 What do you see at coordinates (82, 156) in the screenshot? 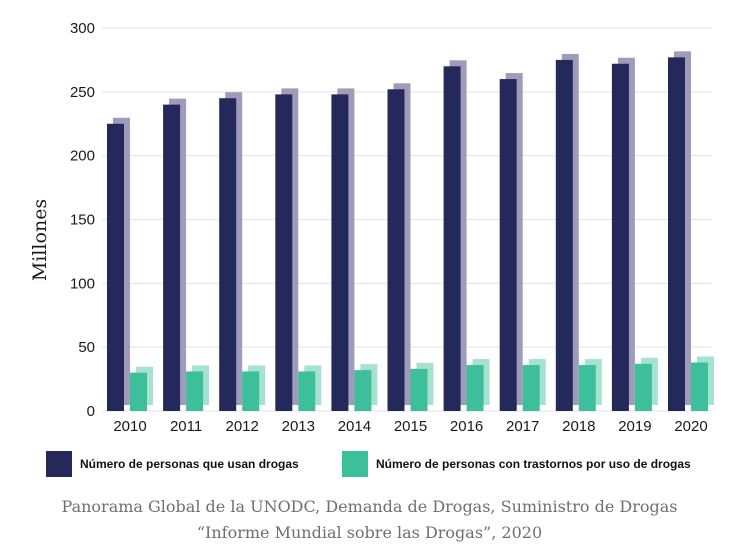
I see `y-tick-label-200: 200` at bounding box center [82, 156].